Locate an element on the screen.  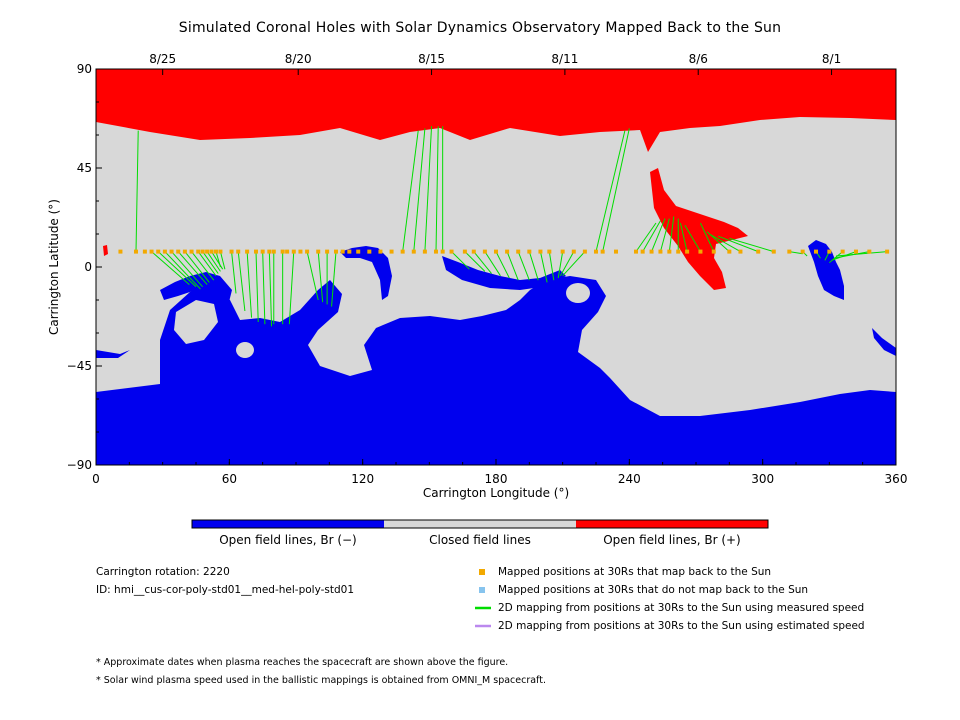
x-tick-label: 360 is located at coordinates (896, 479).